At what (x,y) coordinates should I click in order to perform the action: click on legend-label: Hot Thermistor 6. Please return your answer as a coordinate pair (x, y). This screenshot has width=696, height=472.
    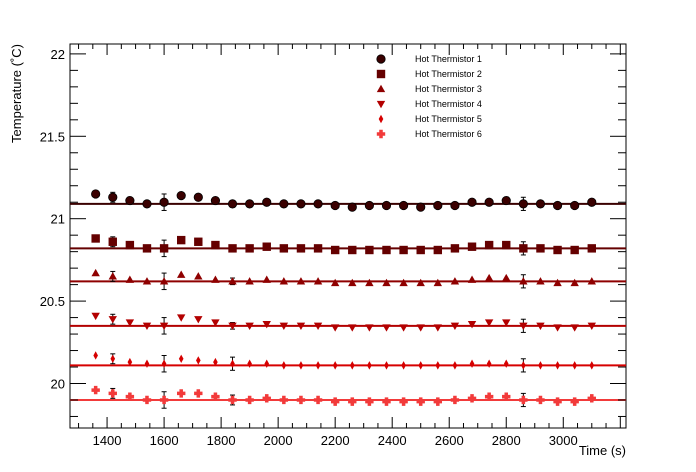
    Looking at the image, I should click on (448, 134).